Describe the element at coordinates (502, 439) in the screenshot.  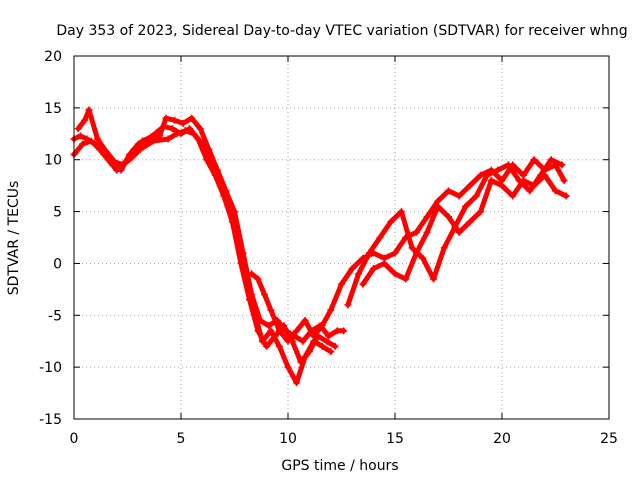
I see `x-tick-label: 20` at that location.